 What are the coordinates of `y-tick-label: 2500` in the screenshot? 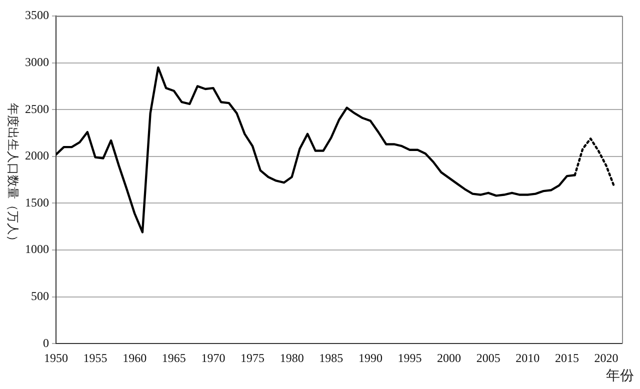 It's located at (37, 109).